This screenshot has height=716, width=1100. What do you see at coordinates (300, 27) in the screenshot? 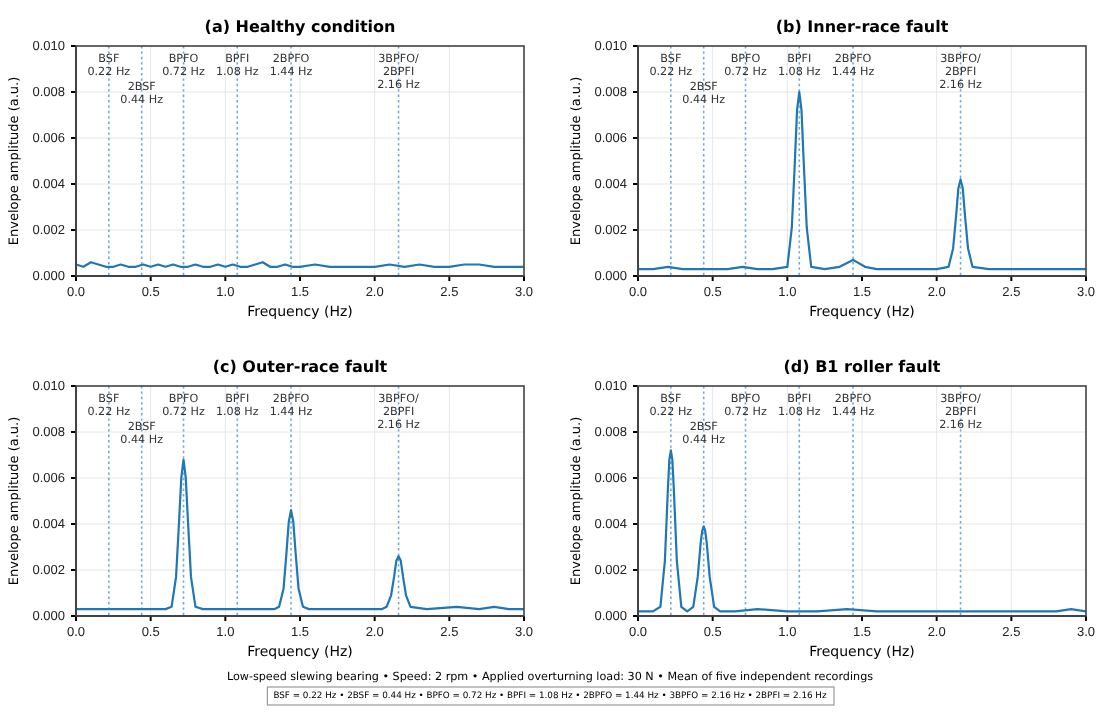
I see `chart-title: (a) Healthy condition` at bounding box center [300, 27].